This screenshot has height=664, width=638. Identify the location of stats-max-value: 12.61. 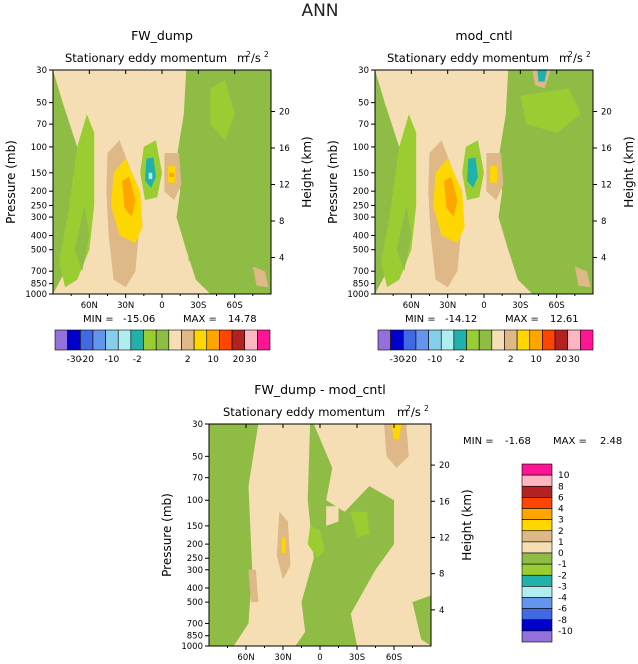
(564, 319).